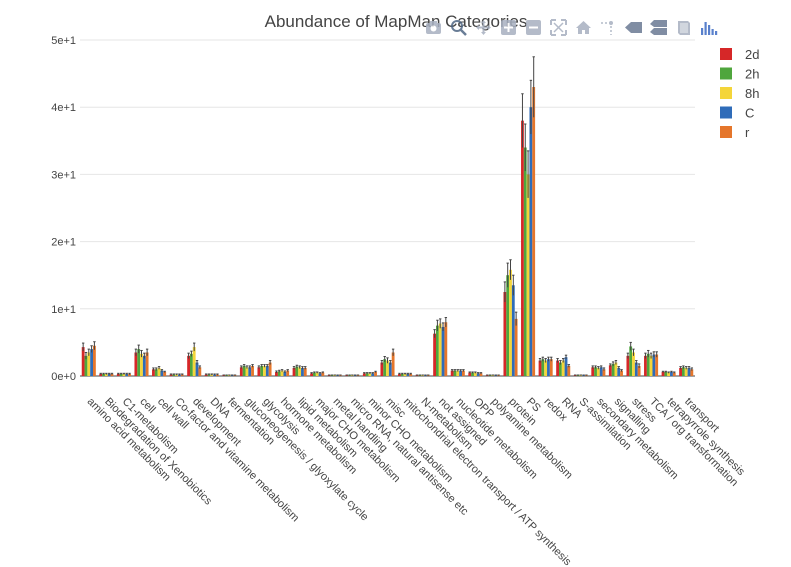 The image size is (791, 567). I want to click on pan-icon, so click(483, 27).